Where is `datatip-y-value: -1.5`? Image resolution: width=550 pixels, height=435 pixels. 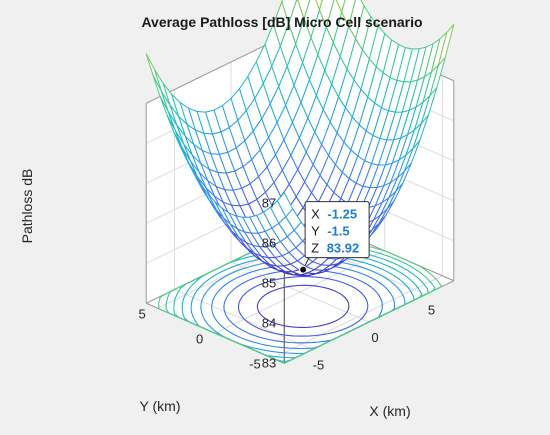 datatip-y-value: -1.5 is located at coordinates (338, 231).